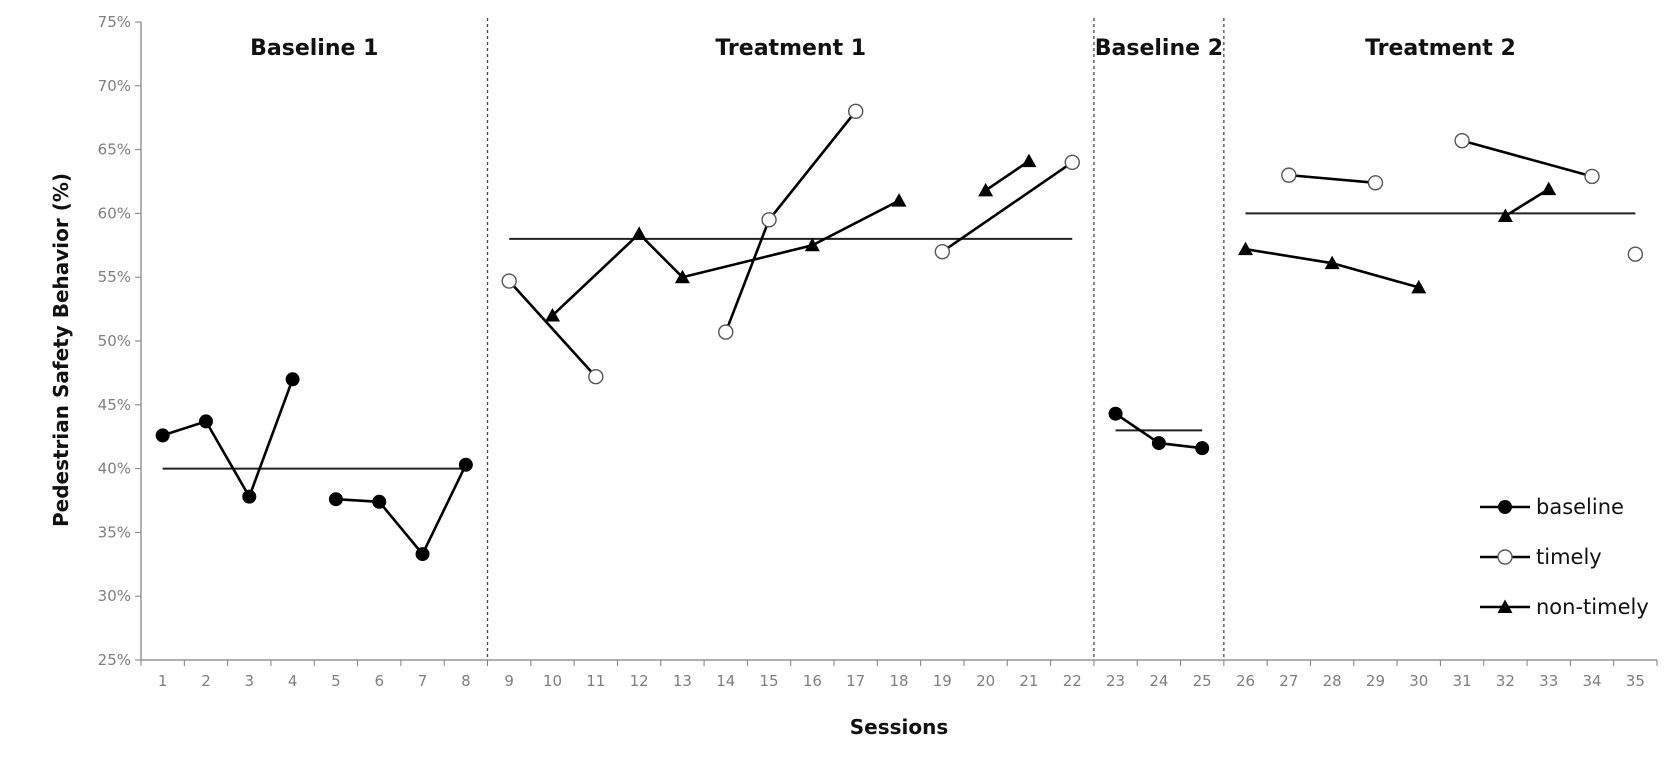  Describe the element at coordinates (114, 22) in the screenshot. I see `y-tick-label: 75%` at that location.